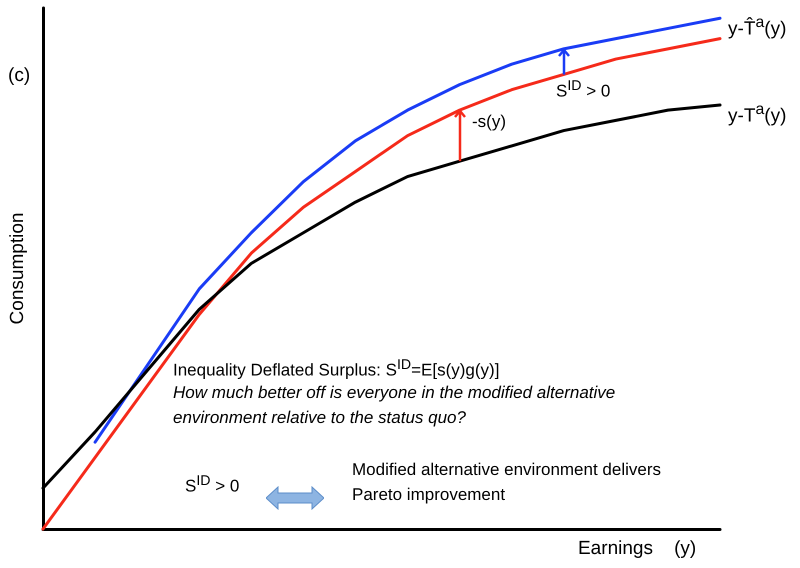 The width and height of the screenshot is (800, 568). I want to click on annotation: How much better off is everyone in the modified alternative environment relative to the status quo?, so click(394, 405).